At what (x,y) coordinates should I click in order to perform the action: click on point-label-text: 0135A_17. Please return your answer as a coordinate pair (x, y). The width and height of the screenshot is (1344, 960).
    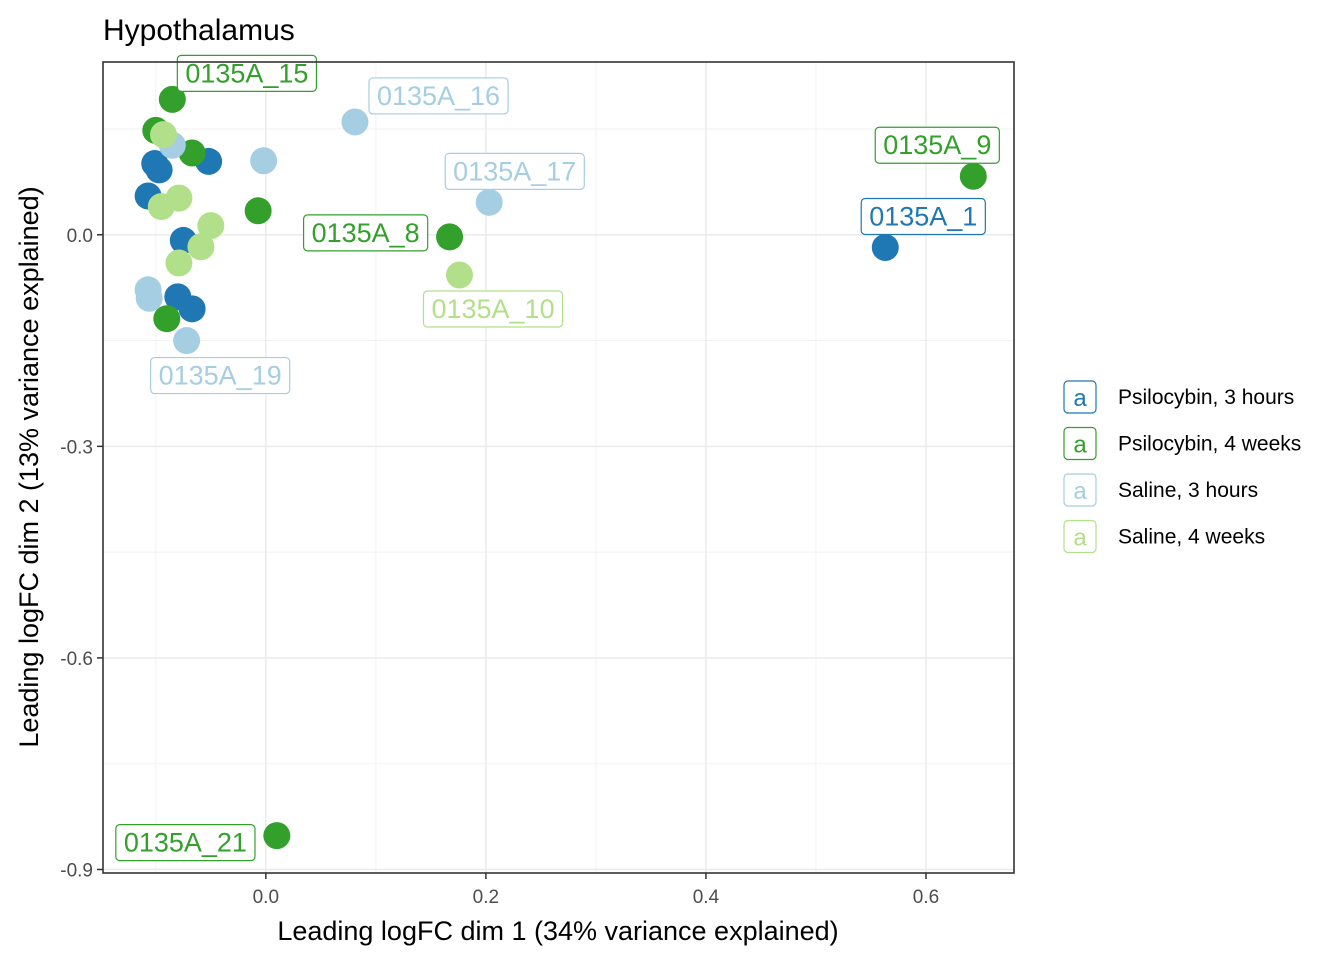
    Looking at the image, I should click on (514, 171).